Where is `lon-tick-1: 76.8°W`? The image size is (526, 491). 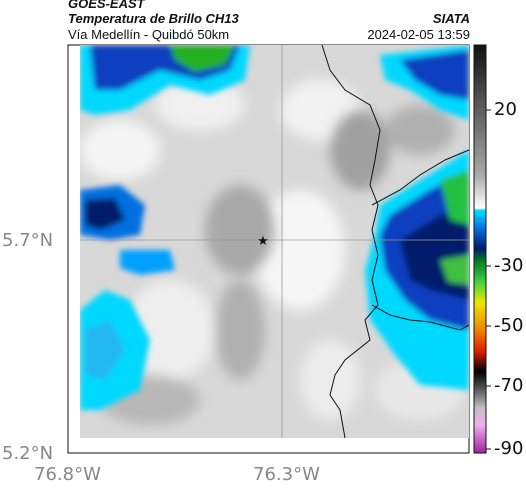 lon-tick-1: 76.8°W is located at coordinates (67, 474).